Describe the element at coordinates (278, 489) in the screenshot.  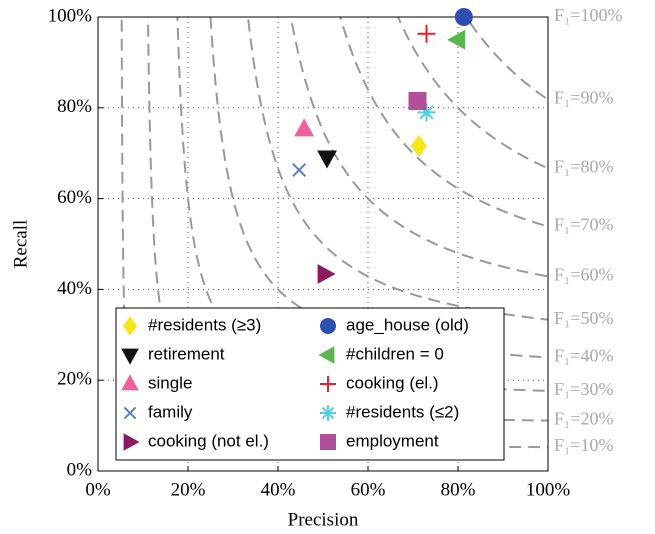
I see `x-tick-label: 40%` at that location.